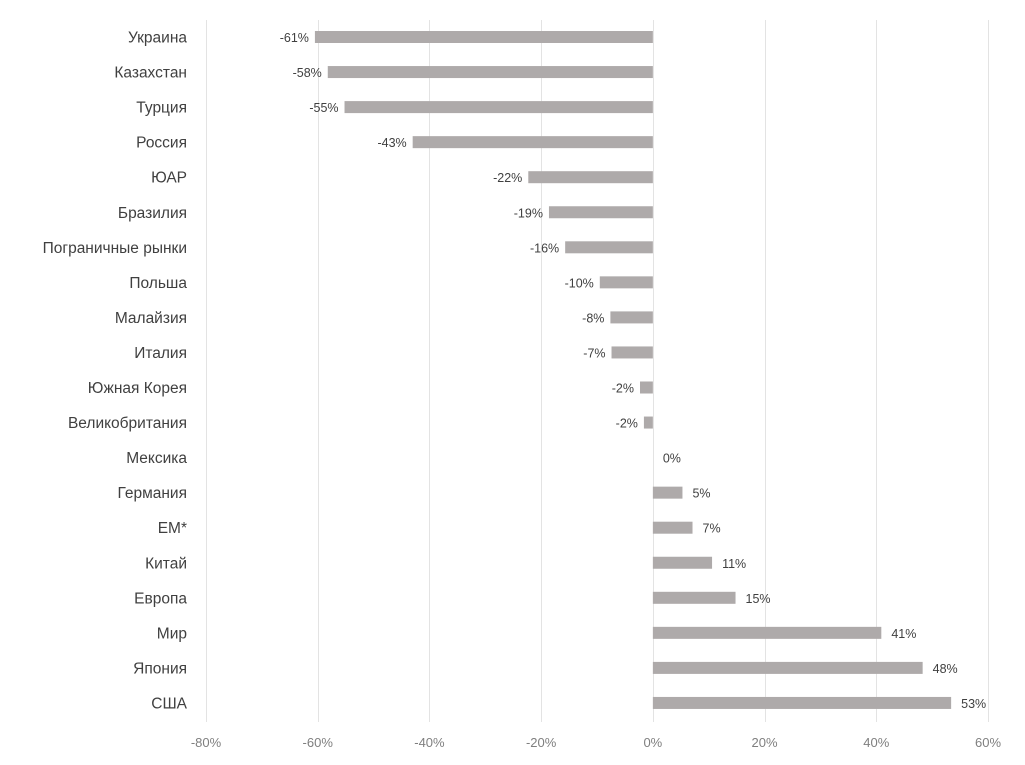 The image size is (1025, 765). What do you see at coordinates (206, 742) in the screenshot?
I see `x-tick-label: -80%` at bounding box center [206, 742].